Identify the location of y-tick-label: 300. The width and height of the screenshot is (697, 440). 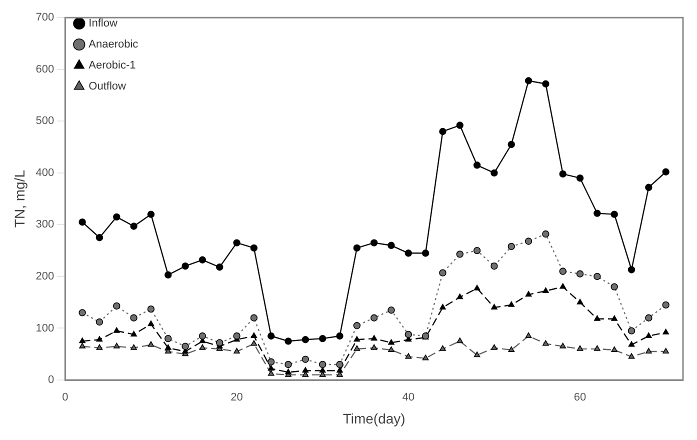
(45, 224).